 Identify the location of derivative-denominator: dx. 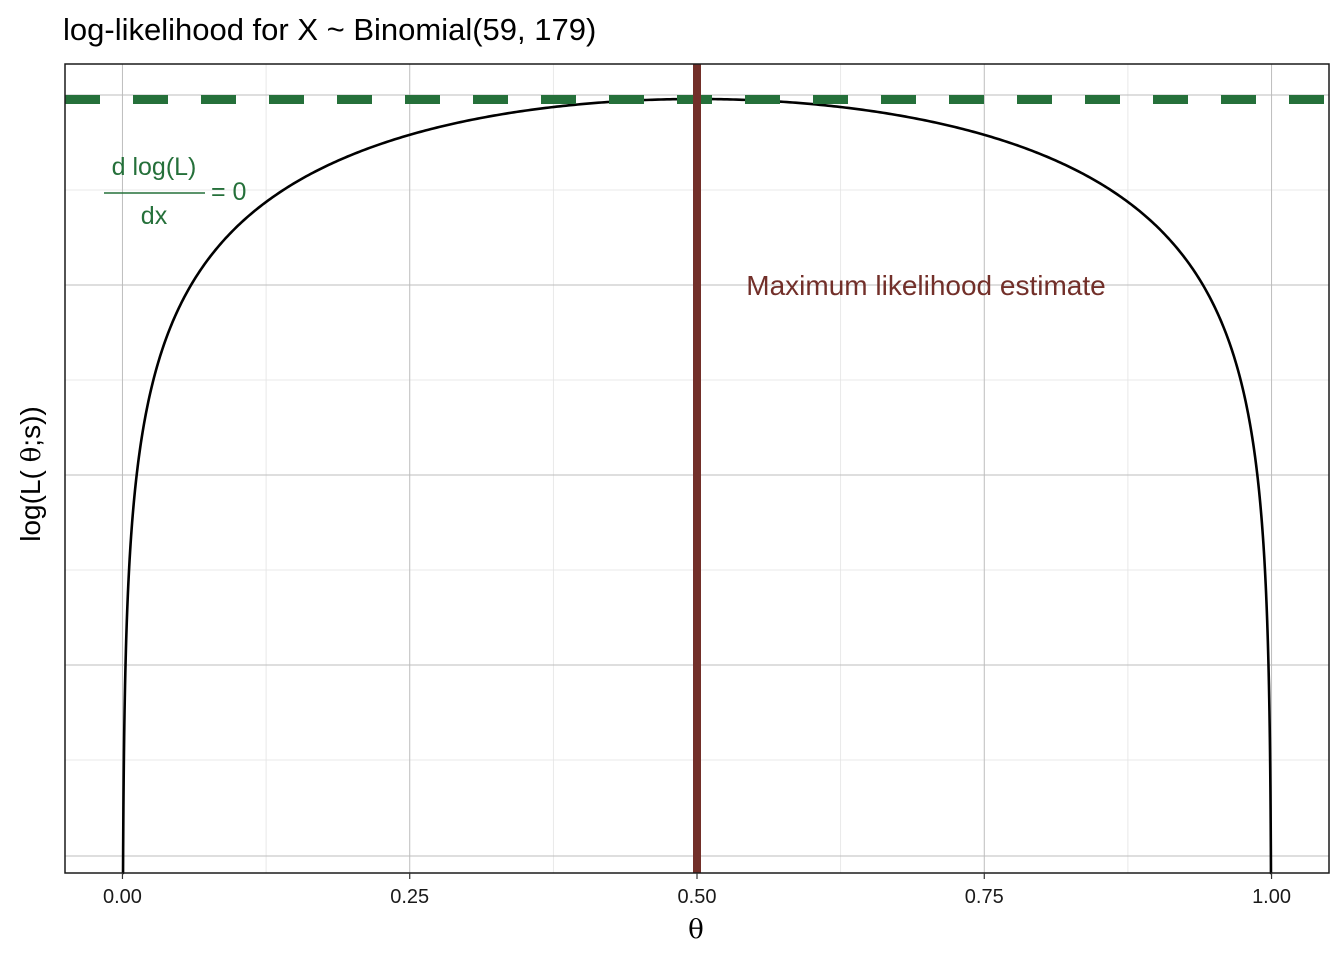
(154, 216).